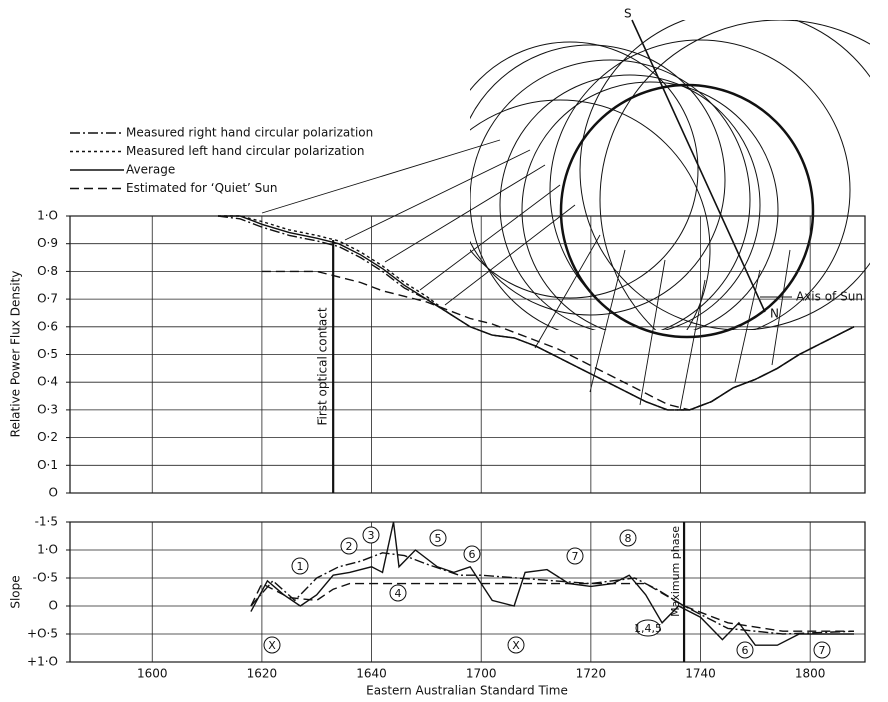  What do you see at coordinates (481, 674) in the screenshot?
I see `x-tick-label: 1700` at bounding box center [481, 674].